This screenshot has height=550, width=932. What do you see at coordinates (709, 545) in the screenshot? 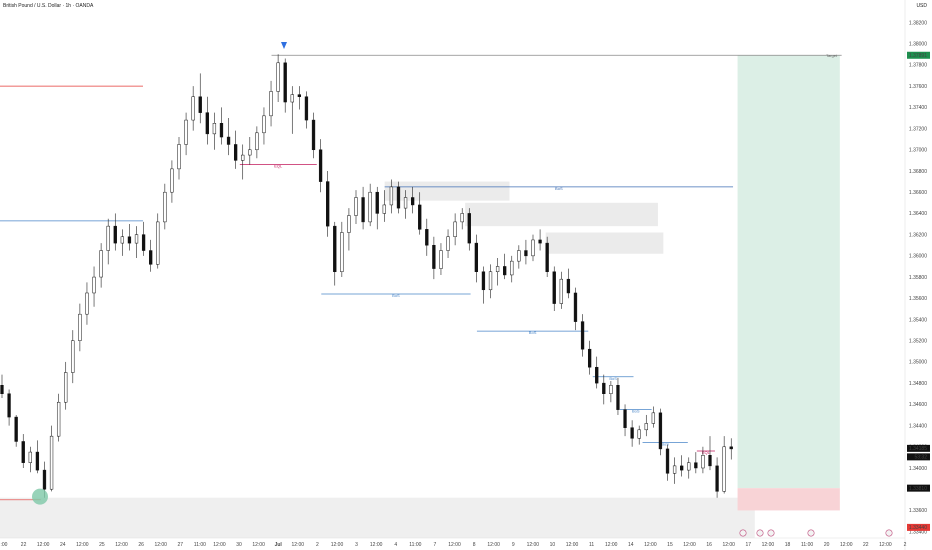
I see `time-tick-label: 16` at bounding box center [709, 545].